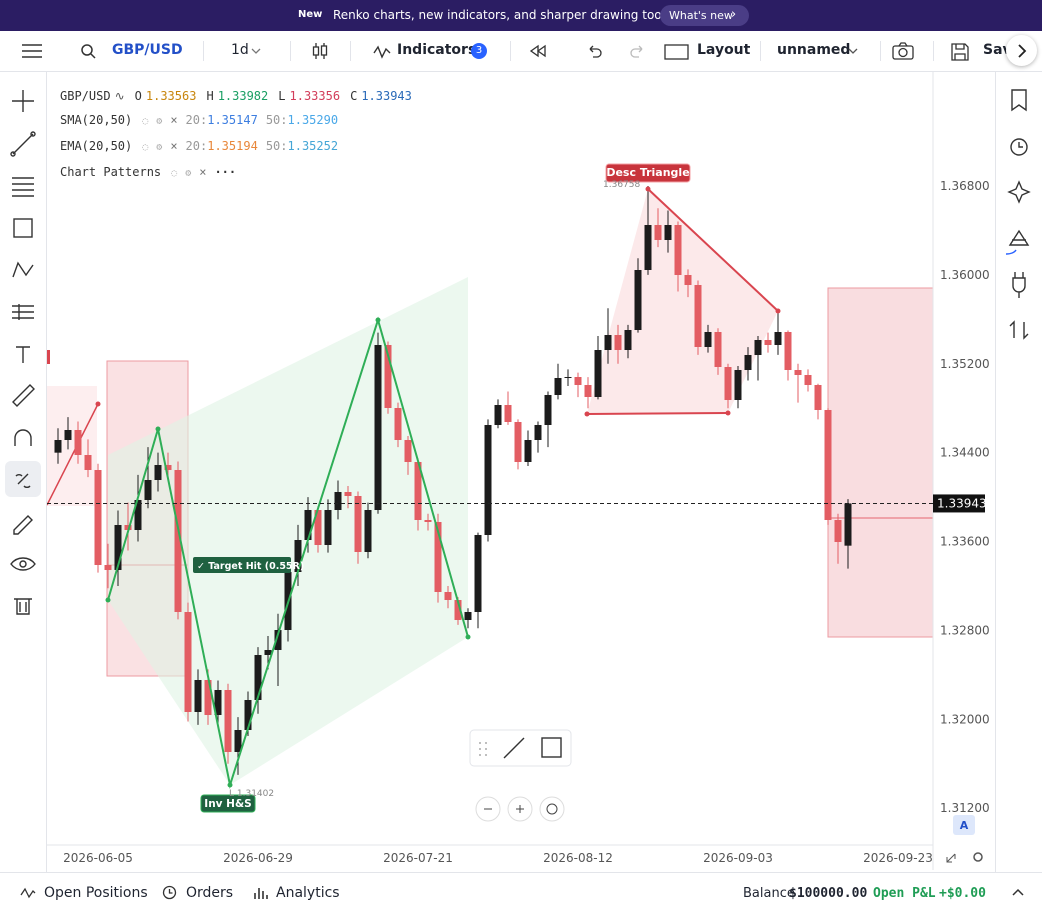  Describe the element at coordinates (147, 50) in the screenshot. I see `symbol-button: GBP/USD` at that location.